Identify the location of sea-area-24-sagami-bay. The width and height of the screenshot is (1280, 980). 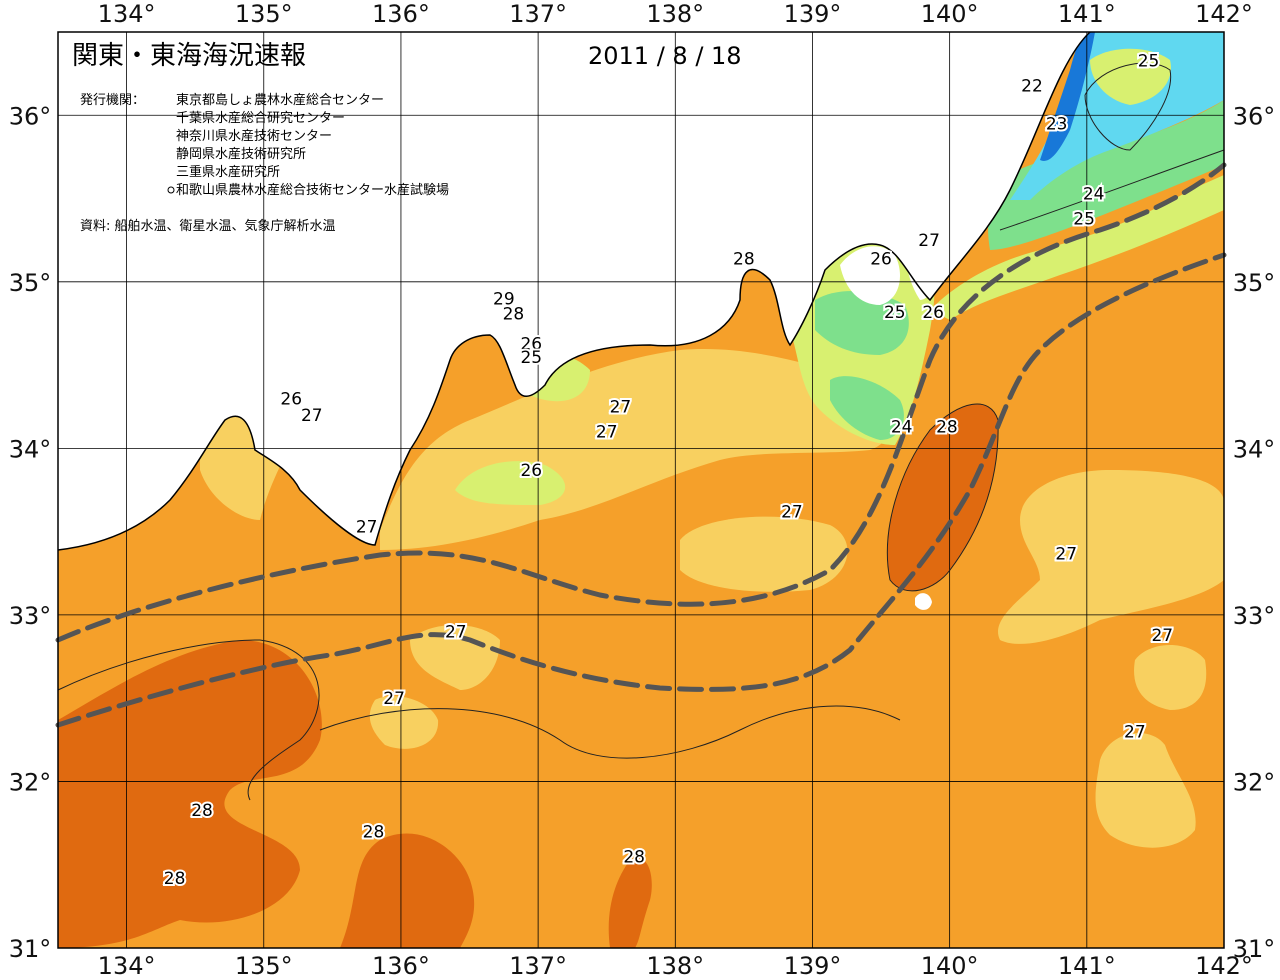
(867, 408).